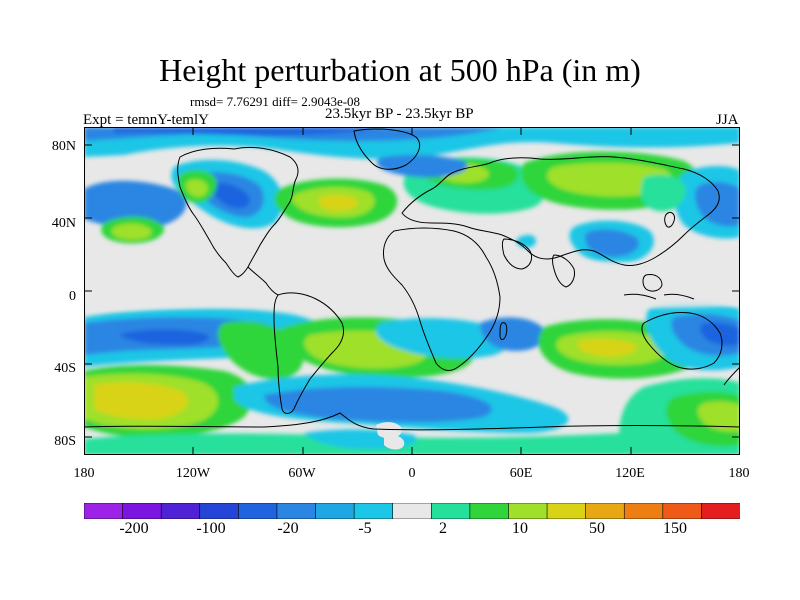 This screenshot has width=800, height=600. What do you see at coordinates (288, 528) in the screenshot?
I see `colorbar-label: -20` at bounding box center [288, 528].